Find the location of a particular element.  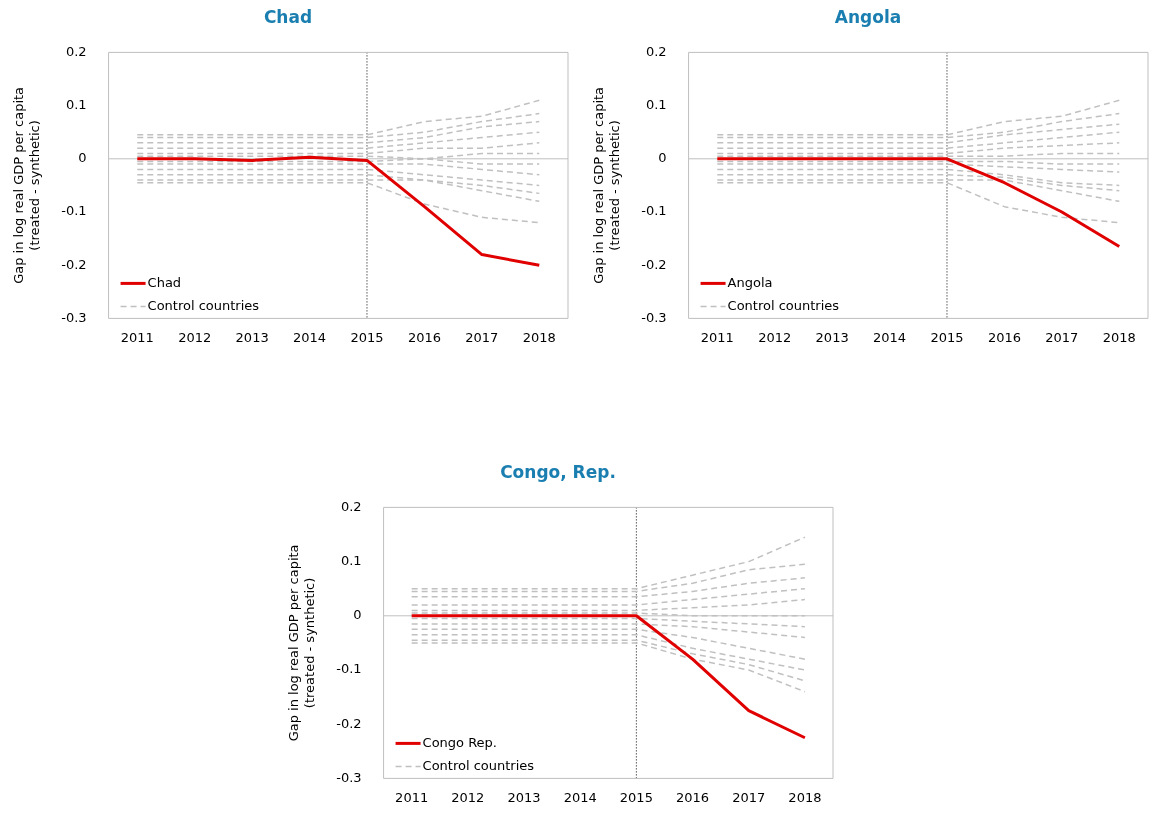

chart-title: Chad is located at coordinates (288, 16).